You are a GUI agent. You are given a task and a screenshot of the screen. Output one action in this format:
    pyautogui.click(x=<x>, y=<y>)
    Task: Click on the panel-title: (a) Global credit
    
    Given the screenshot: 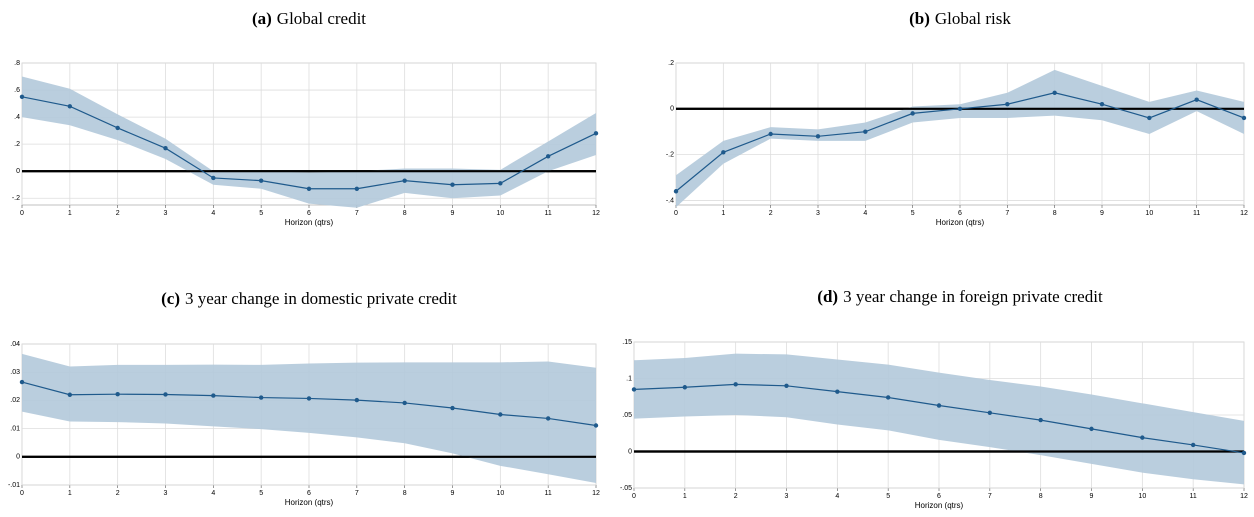 What is the action you would take?
    pyautogui.click(x=309, y=18)
    